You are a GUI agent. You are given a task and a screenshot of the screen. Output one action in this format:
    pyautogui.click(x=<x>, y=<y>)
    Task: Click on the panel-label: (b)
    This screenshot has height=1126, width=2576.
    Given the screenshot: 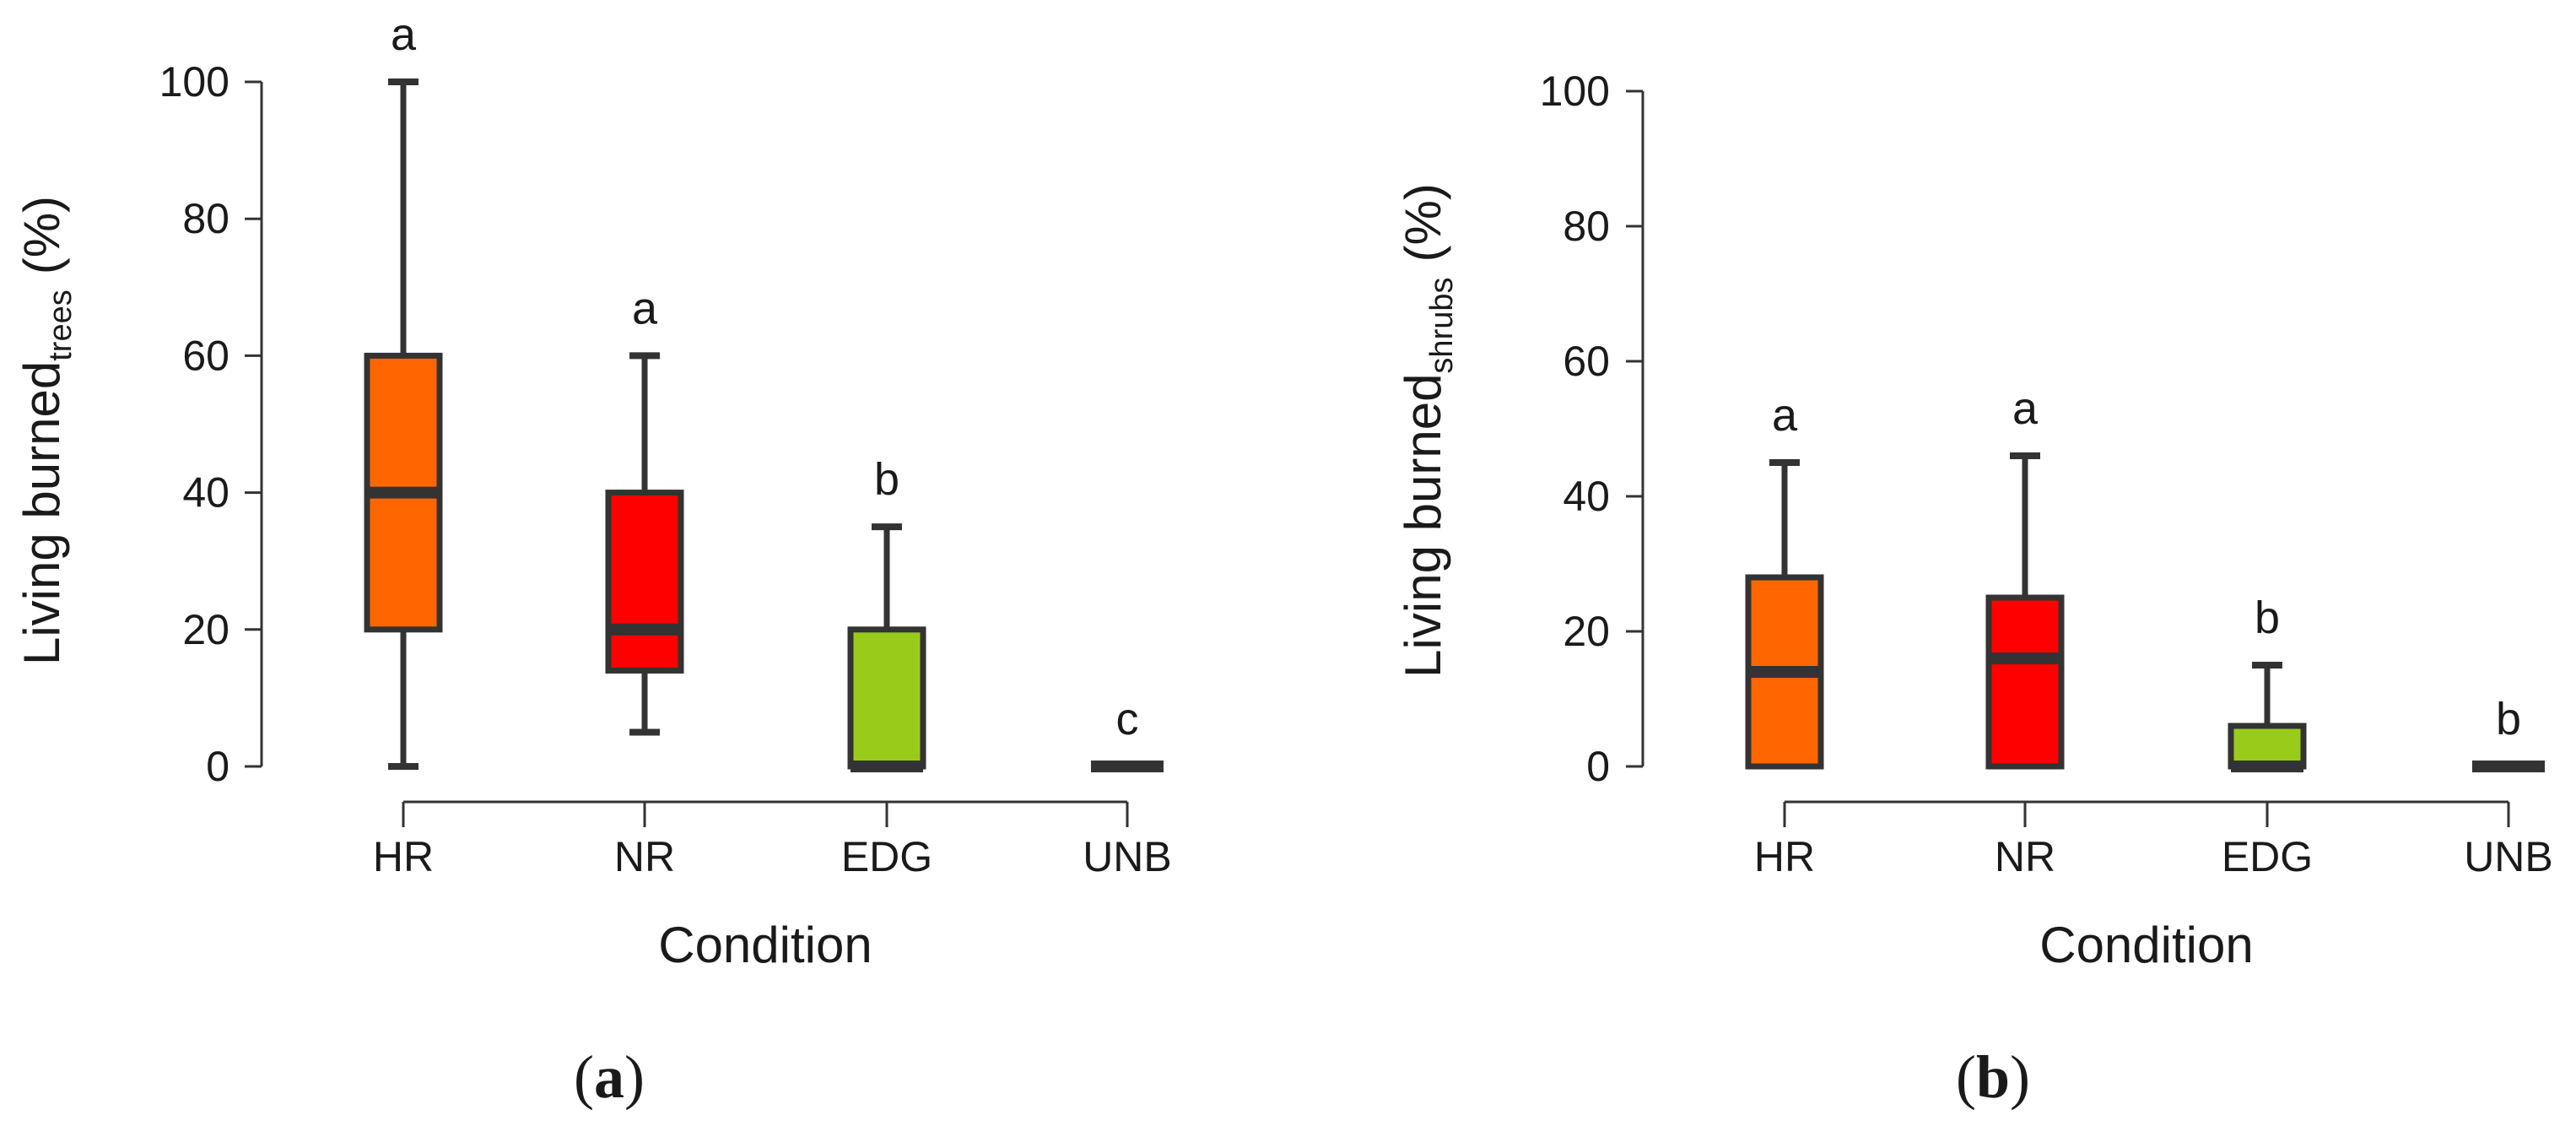 What is the action you would take?
    pyautogui.click(x=1993, y=1077)
    